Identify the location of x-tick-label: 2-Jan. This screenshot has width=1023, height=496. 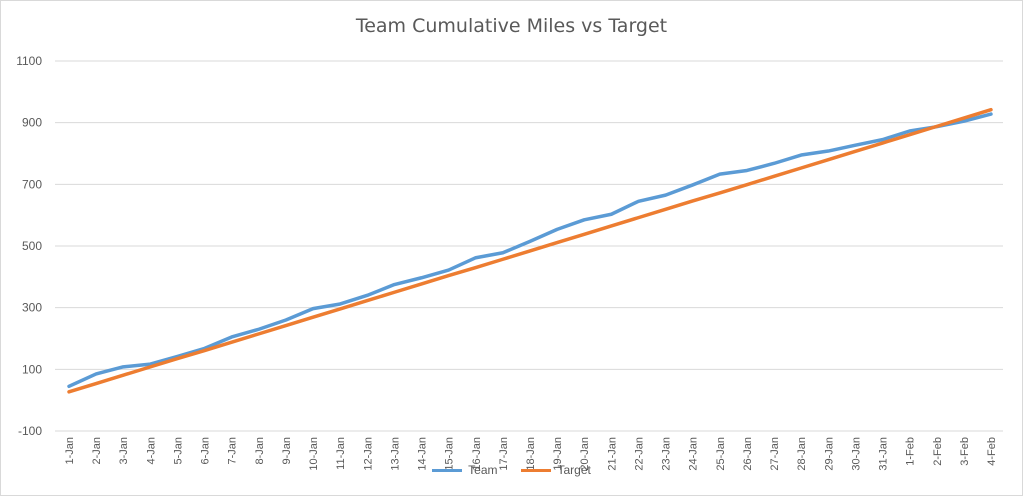
(97, 451).